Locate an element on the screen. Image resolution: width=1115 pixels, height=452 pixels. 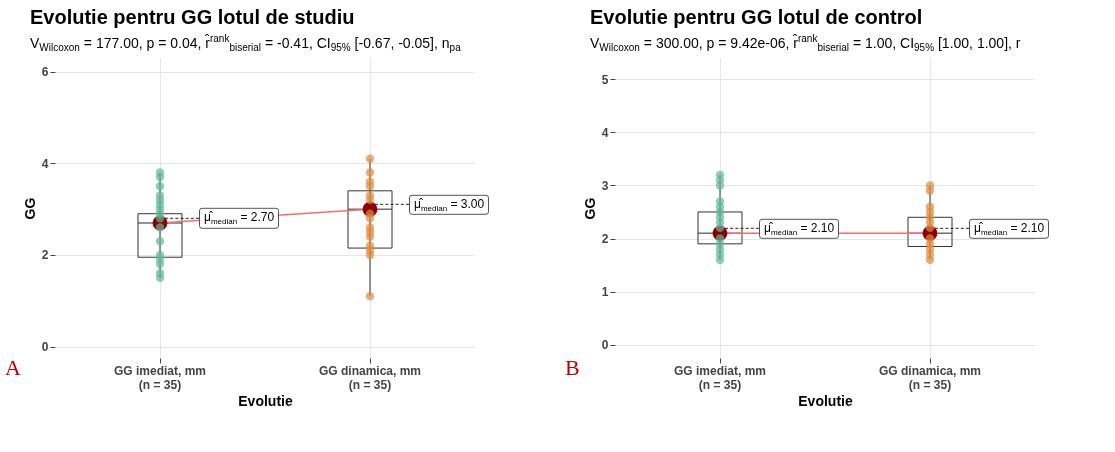
chart-title: Evolutie pentru GG lotul de studiu is located at coordinates (193, 17).